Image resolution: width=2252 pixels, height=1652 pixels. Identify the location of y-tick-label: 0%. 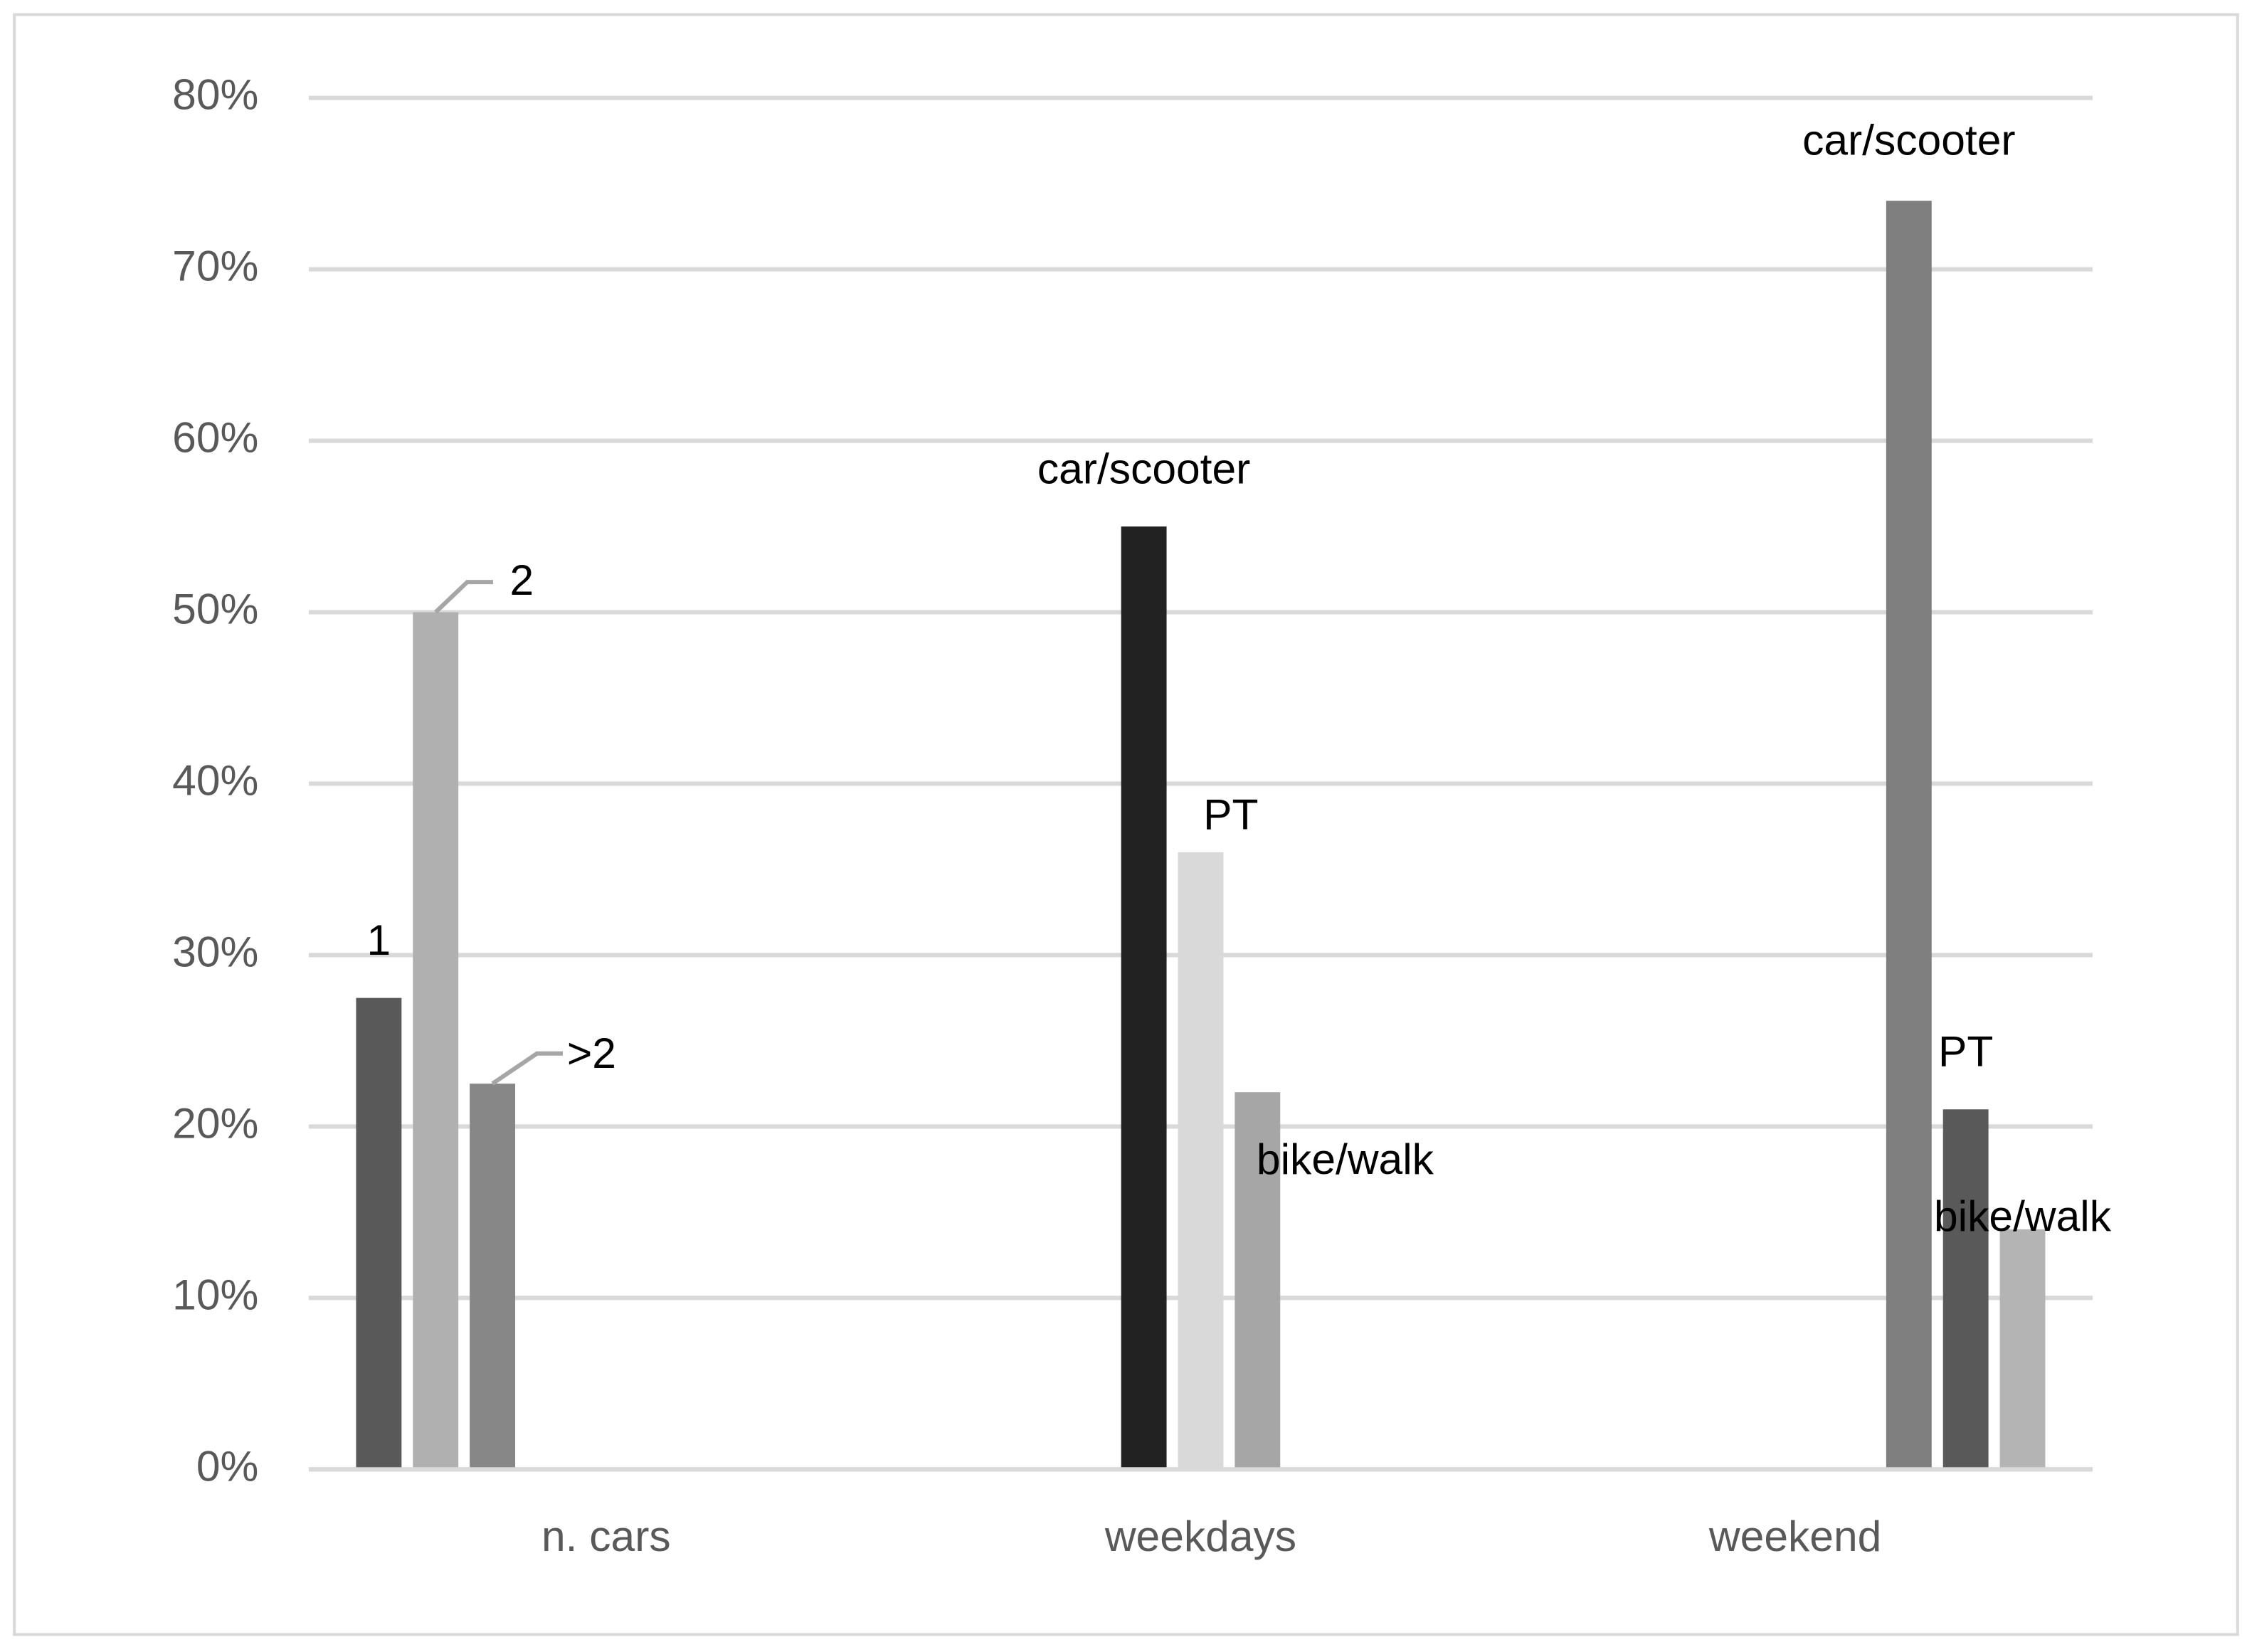
(227, 1465).